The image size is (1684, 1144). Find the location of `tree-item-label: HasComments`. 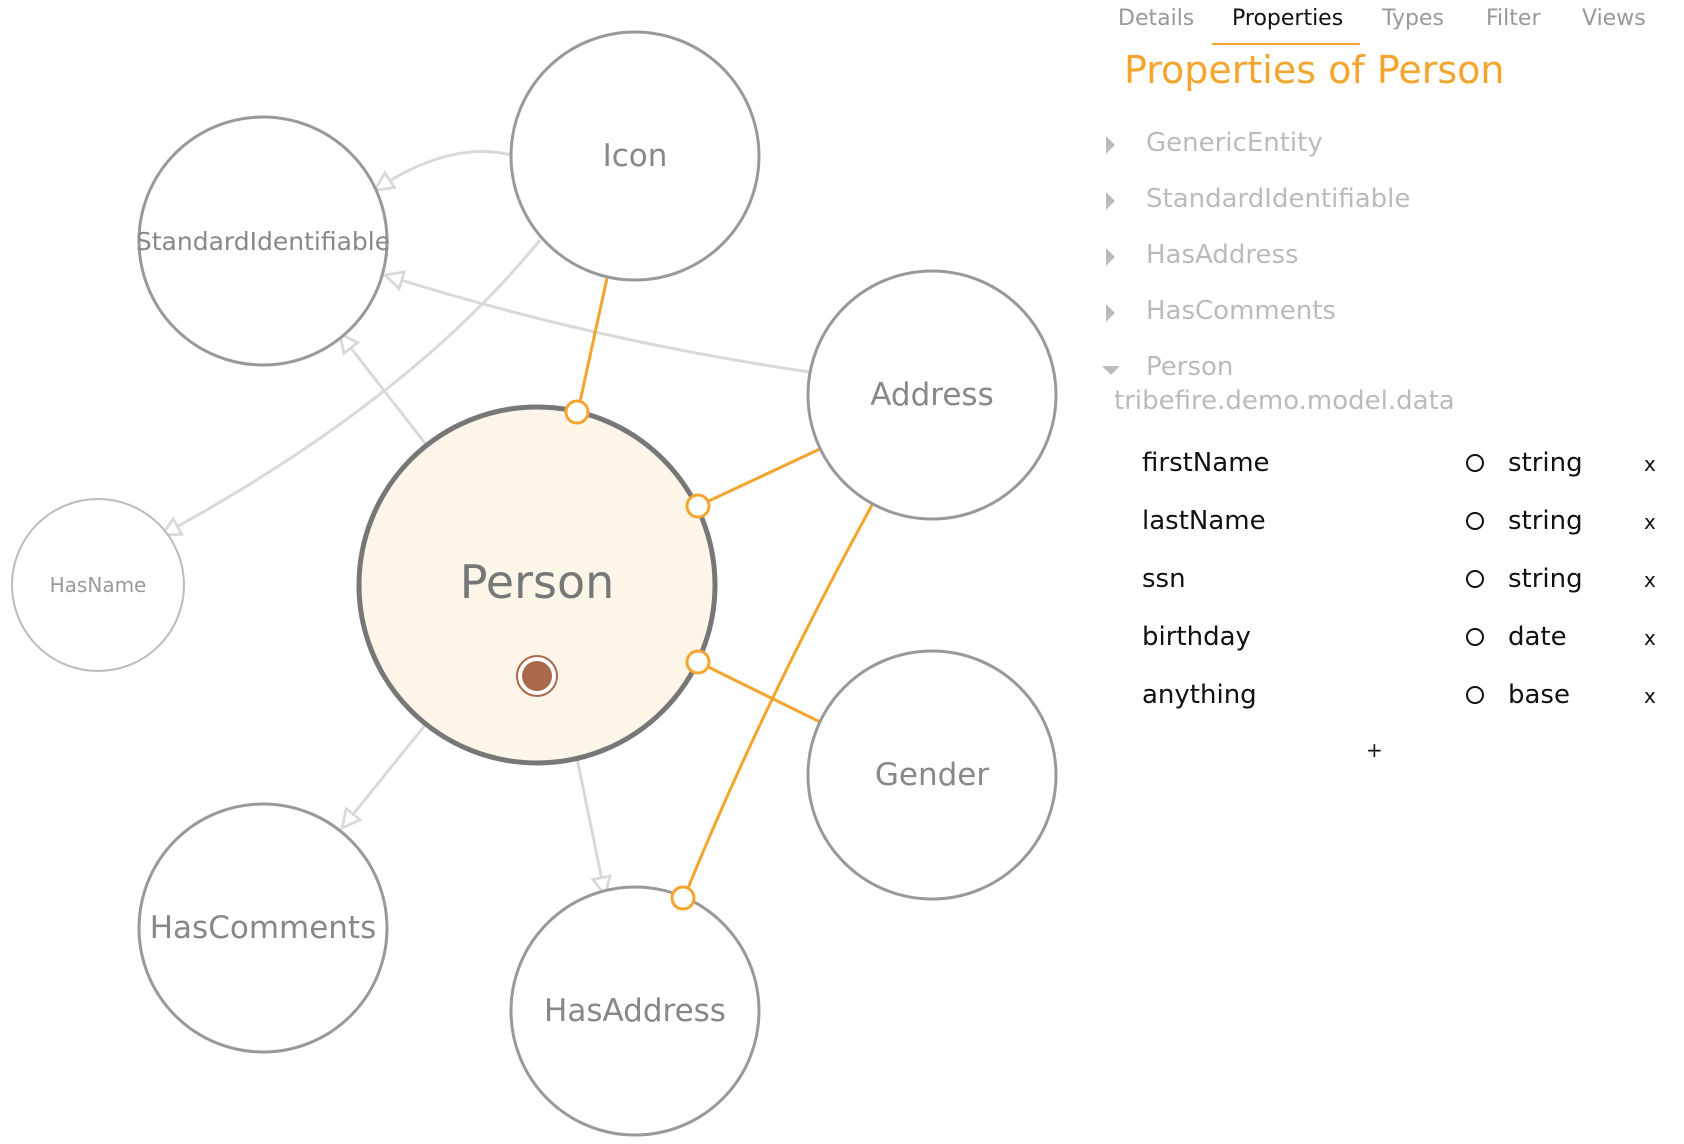

tree-item-label: HasComments is located at coordinates (1241, 311).